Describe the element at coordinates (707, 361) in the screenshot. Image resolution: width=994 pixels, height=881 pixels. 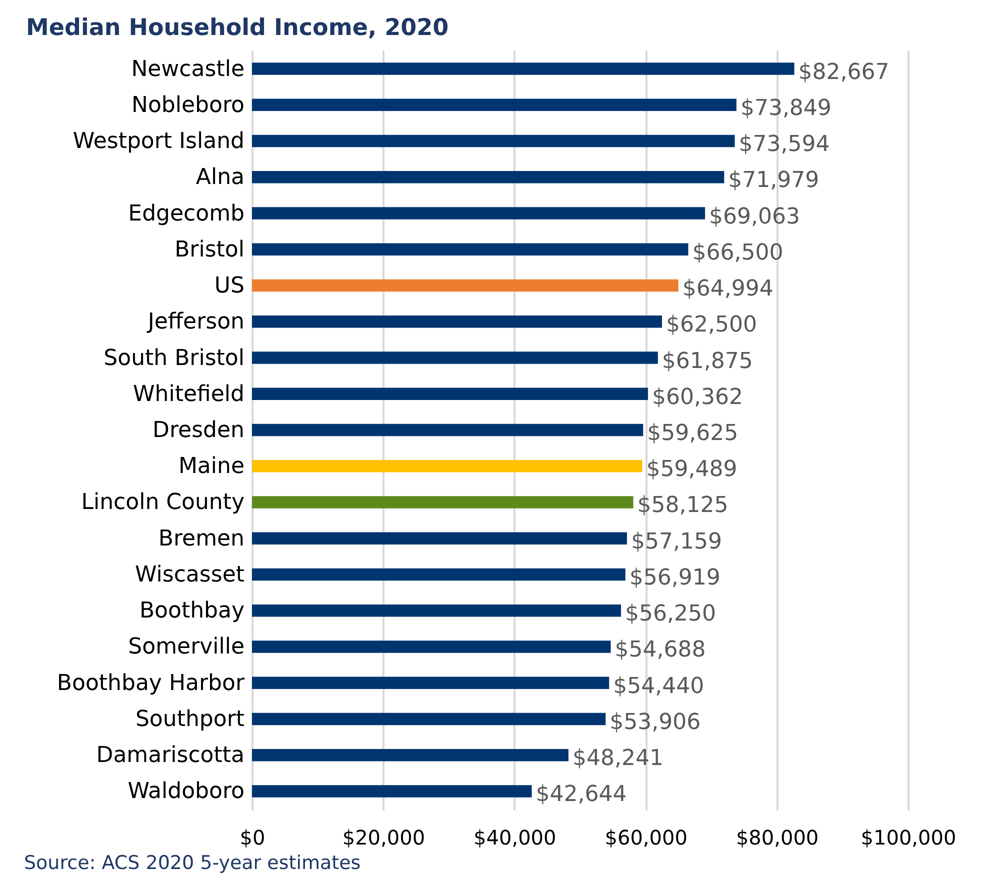
I see `data-label: $61,875` at that location.